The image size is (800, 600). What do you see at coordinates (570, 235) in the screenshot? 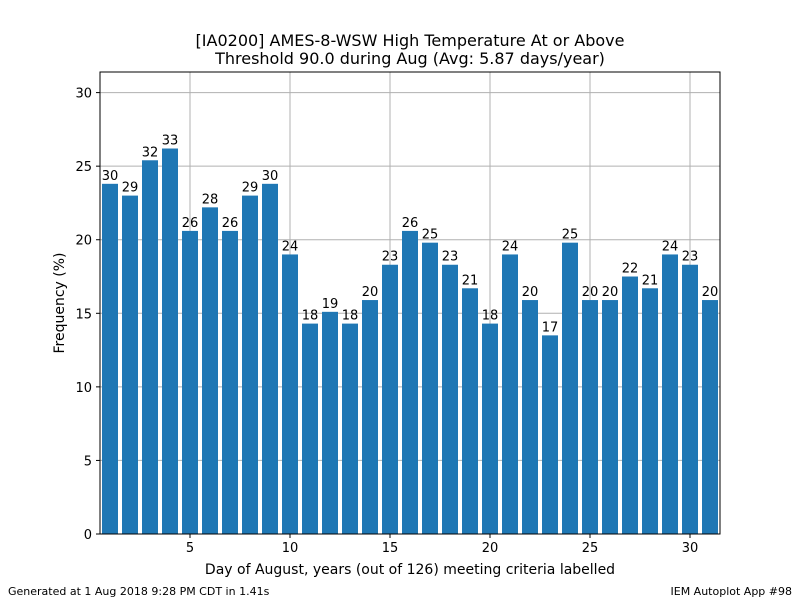
I see `bar-label-day-24: 25` at bounding box center [570, 235].